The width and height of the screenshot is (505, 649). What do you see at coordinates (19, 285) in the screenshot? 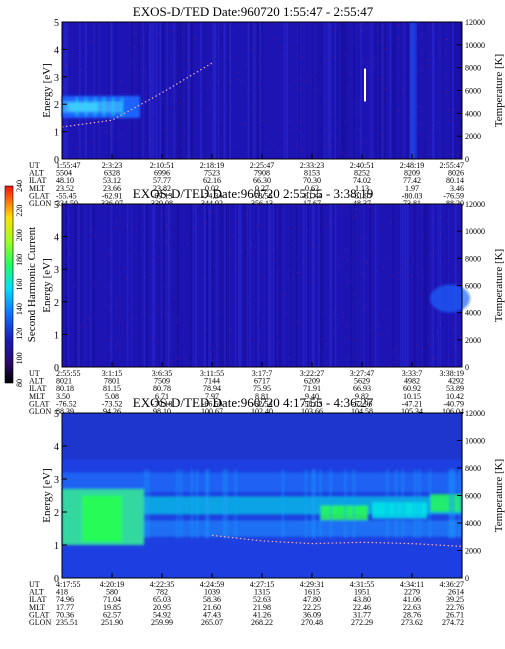
I see `colorbar-tick-label: 160` at bounding box center [19, 285].